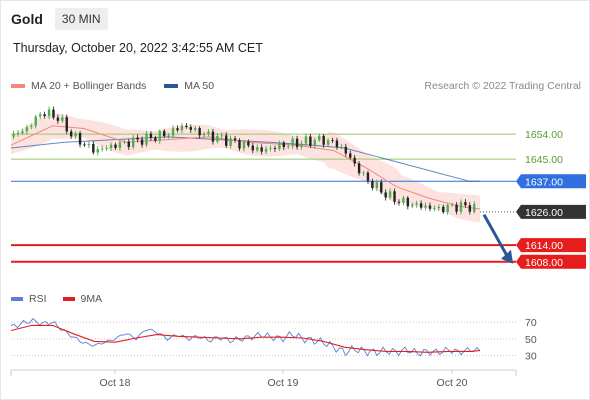 The image size is (590, 400). What do you see at coordinates (91, 299) in the screenshot?
I see `legend-label-9ma: 9MA` at bounding box center [91, 299].